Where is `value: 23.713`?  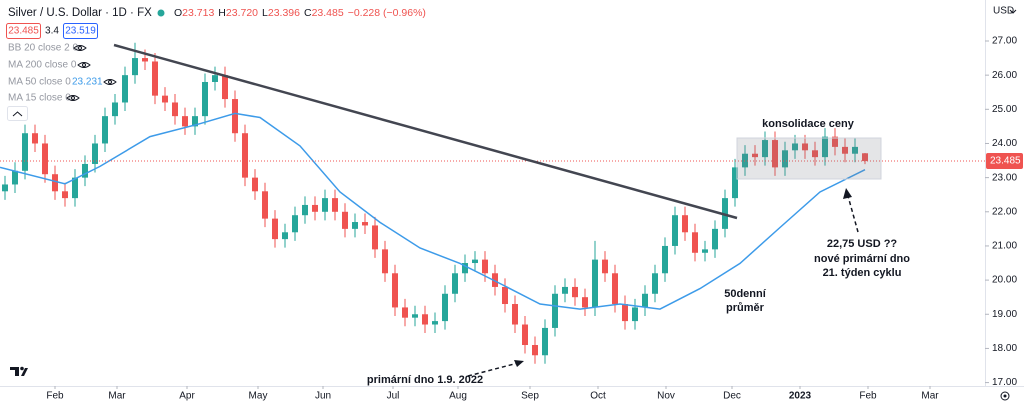 value: 23.713 is located at coordinates (198, 13).